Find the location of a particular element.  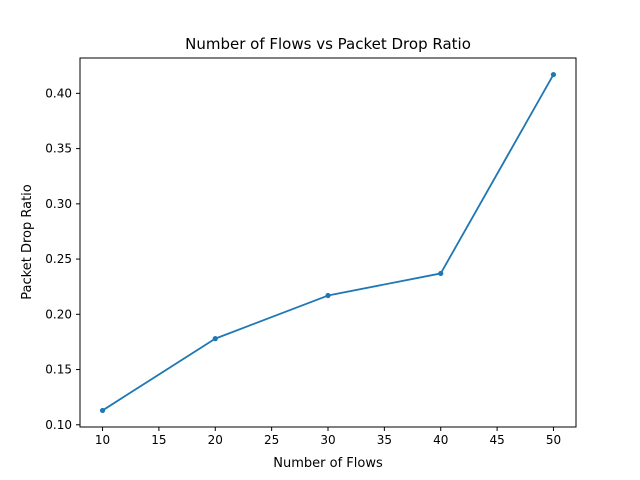

chart-title: Number of Flows vs Packet Drop Ratio is located at coordinates (328, 44).